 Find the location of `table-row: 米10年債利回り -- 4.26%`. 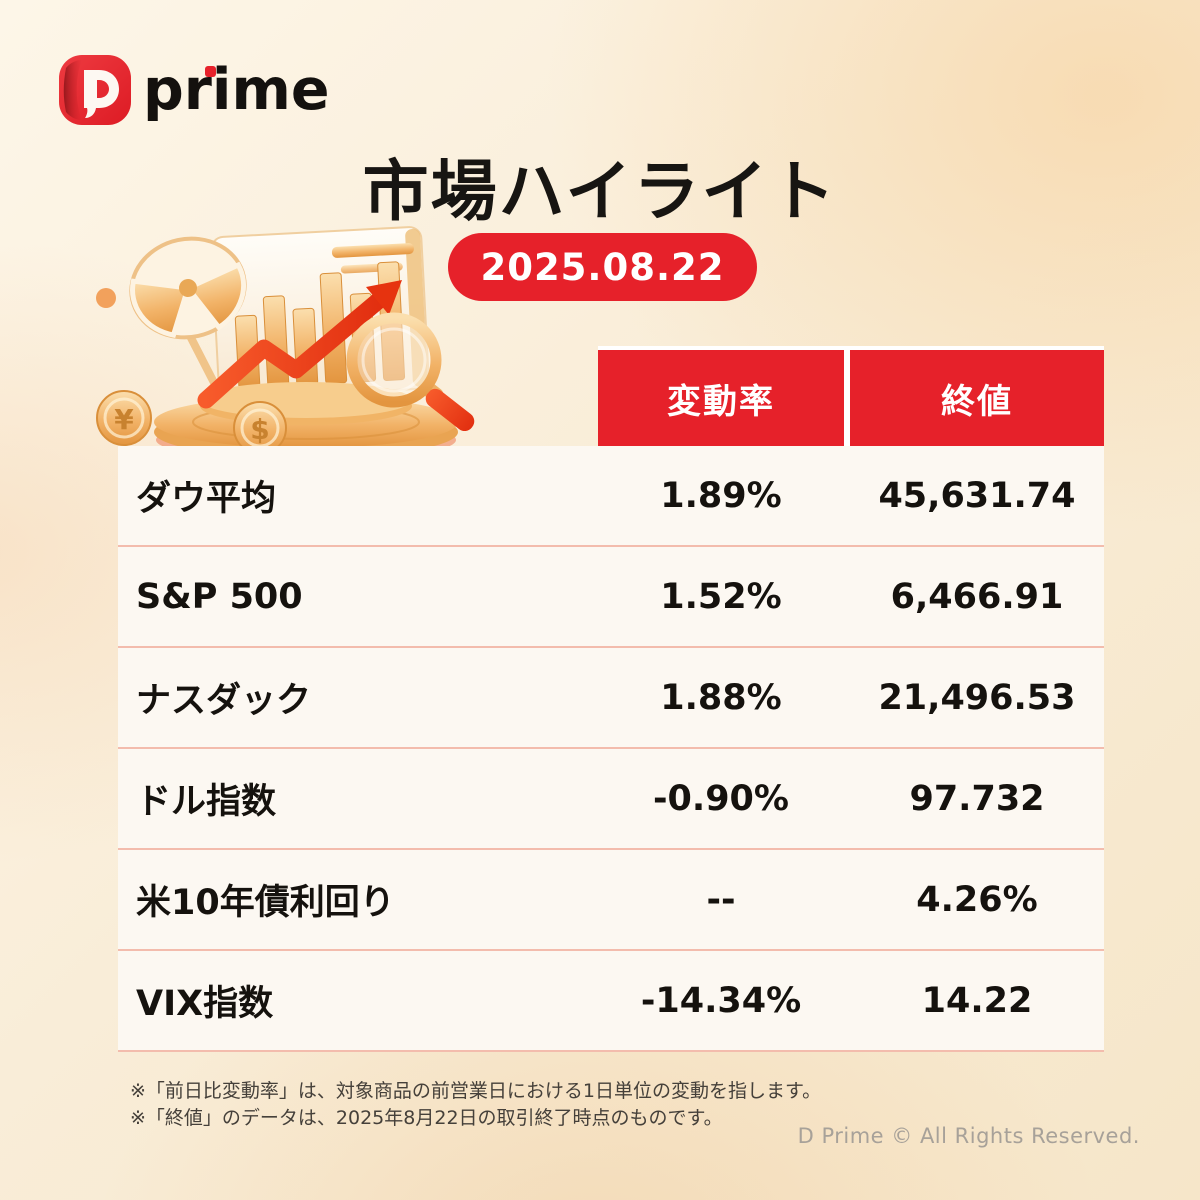

table-row: 米10年債利回り -- 4.26% is located at coordinates (611, 900).